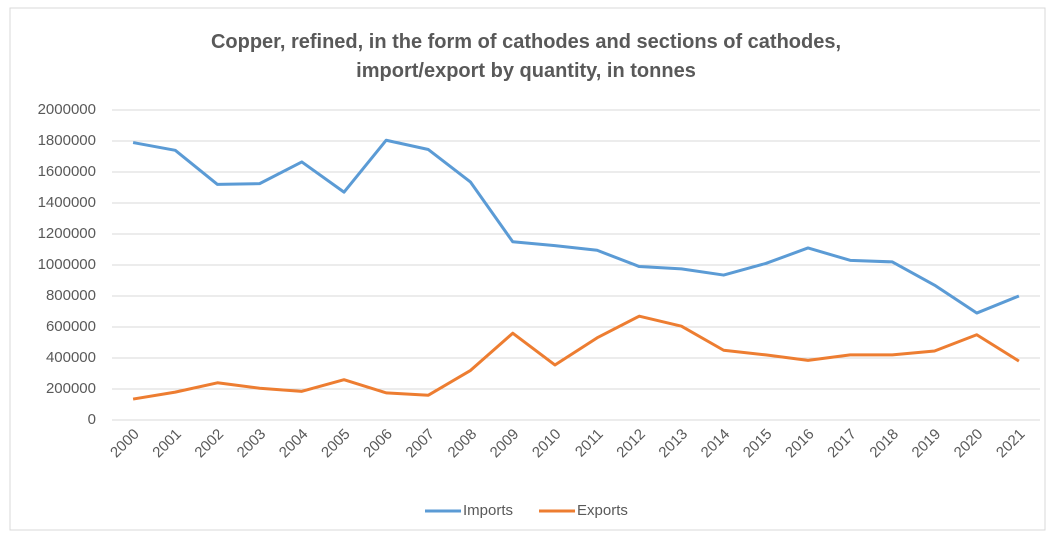 This screenshot has width=1053, height=534. What do you see at coordinates (547, 444) in the screenshot?
I see `x-tick-label: 2010` at bounding box center [547, 444].